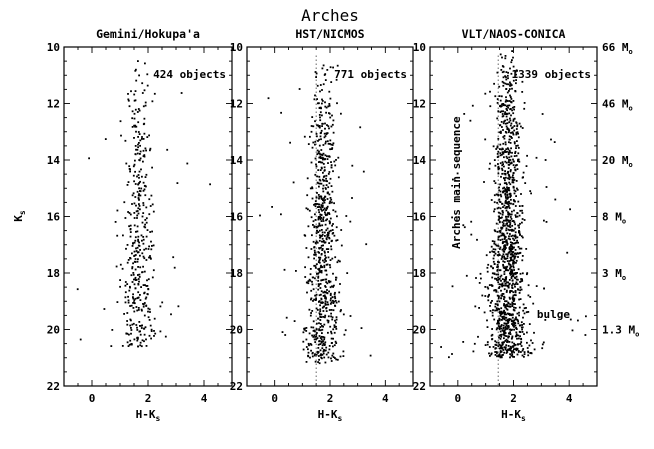 The height and width of the screenshot is (449, 654). Describe the element at coordinates (330, 15) in the screenshot. I see `figure-title: Arches` at that location.